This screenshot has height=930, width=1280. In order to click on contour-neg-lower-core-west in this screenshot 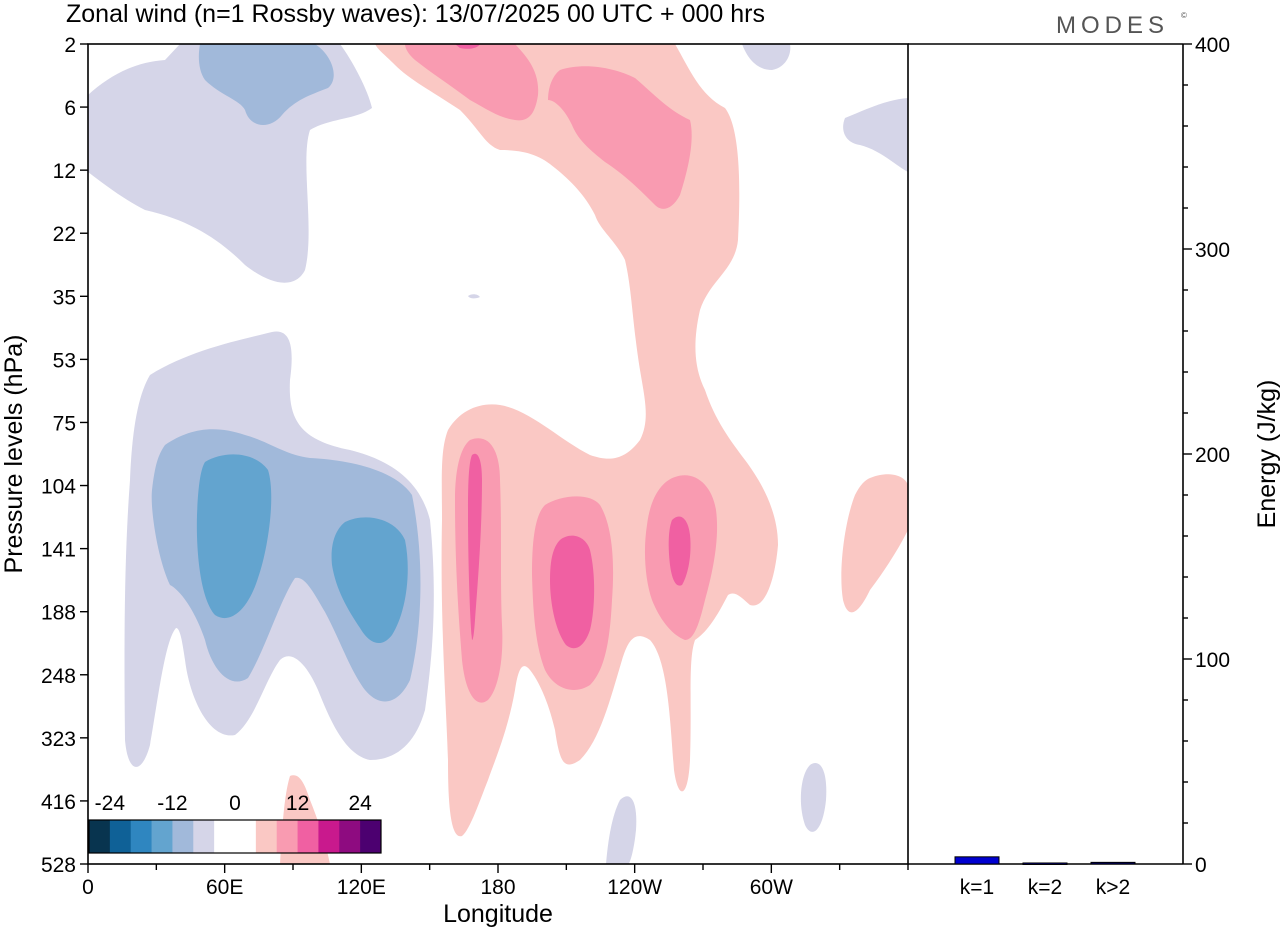, I will do `click(234, 536)`.